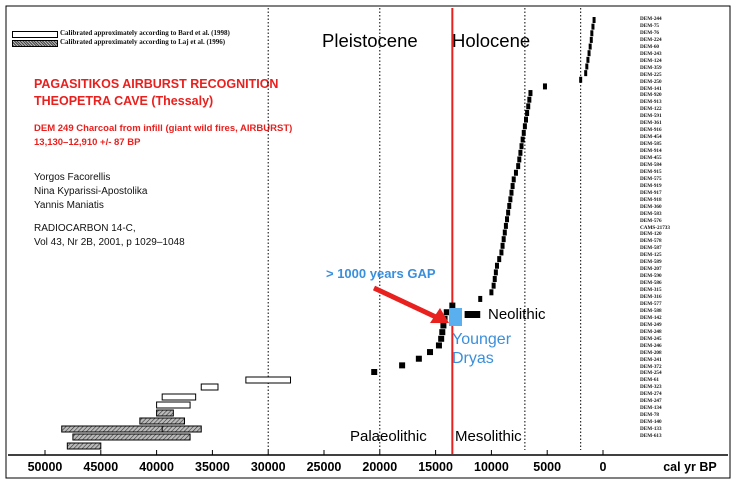 The height and width of the screenshot is (483, 736). What do you see at coordinates (651, 262) in the screenshot?
I see `sample-id-label: DEM-589` at bounding box center [651, 262].